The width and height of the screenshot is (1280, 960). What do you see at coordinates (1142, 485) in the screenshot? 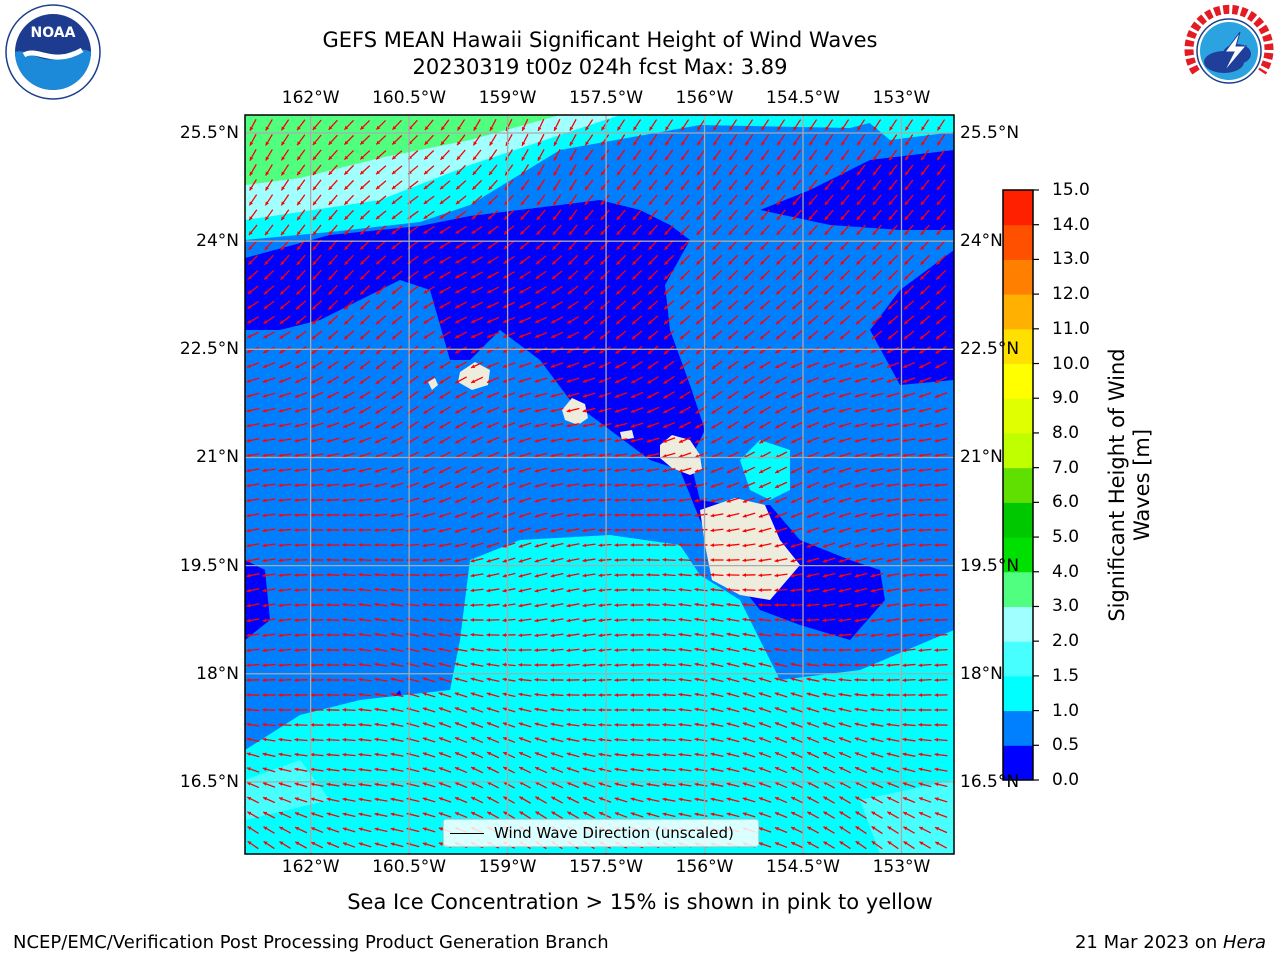
I see `colorbar-label-line2: Waves [m]` at bounding box center [1142, 485].